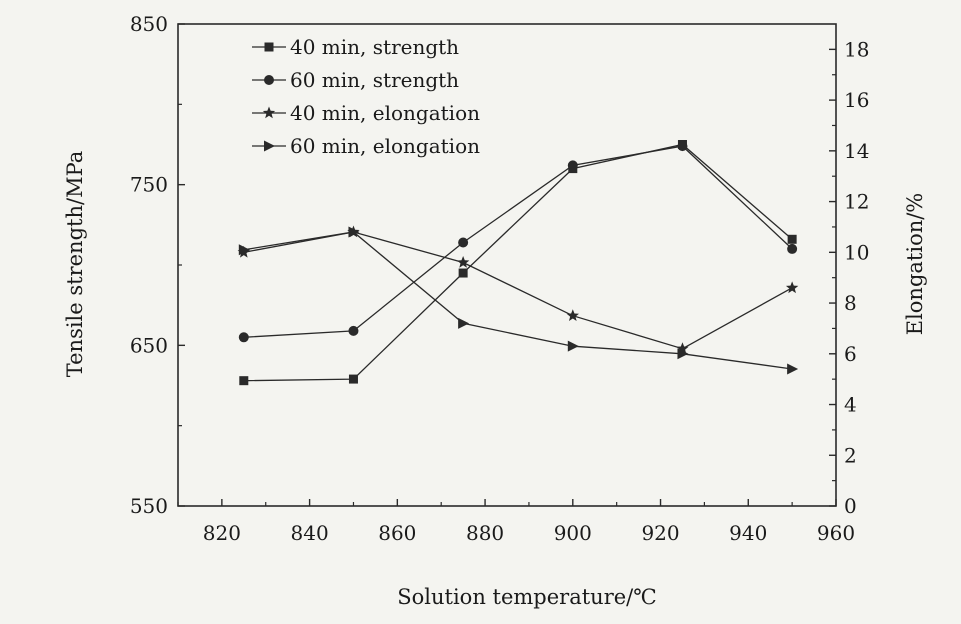  Describe the element at coordinates (310, 533) in the screenshot. I see `x-tick-label: 840` at that location.